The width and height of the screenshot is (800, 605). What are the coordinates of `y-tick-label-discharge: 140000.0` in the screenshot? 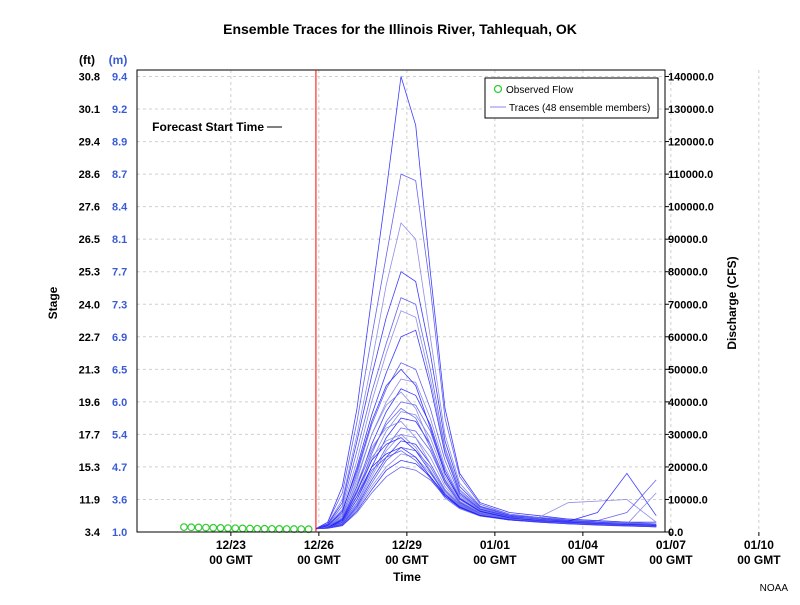 It's located at (691, 78).